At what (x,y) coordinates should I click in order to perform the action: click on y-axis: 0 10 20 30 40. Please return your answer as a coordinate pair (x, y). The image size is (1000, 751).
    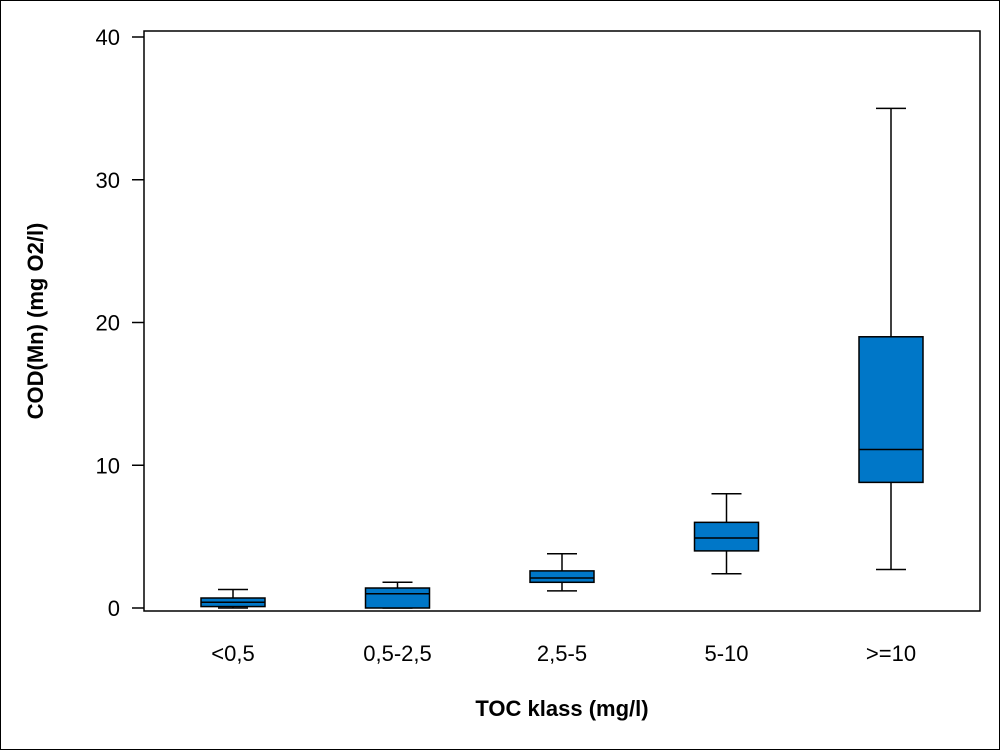
    Looking at the image, I should click on (120, 323).